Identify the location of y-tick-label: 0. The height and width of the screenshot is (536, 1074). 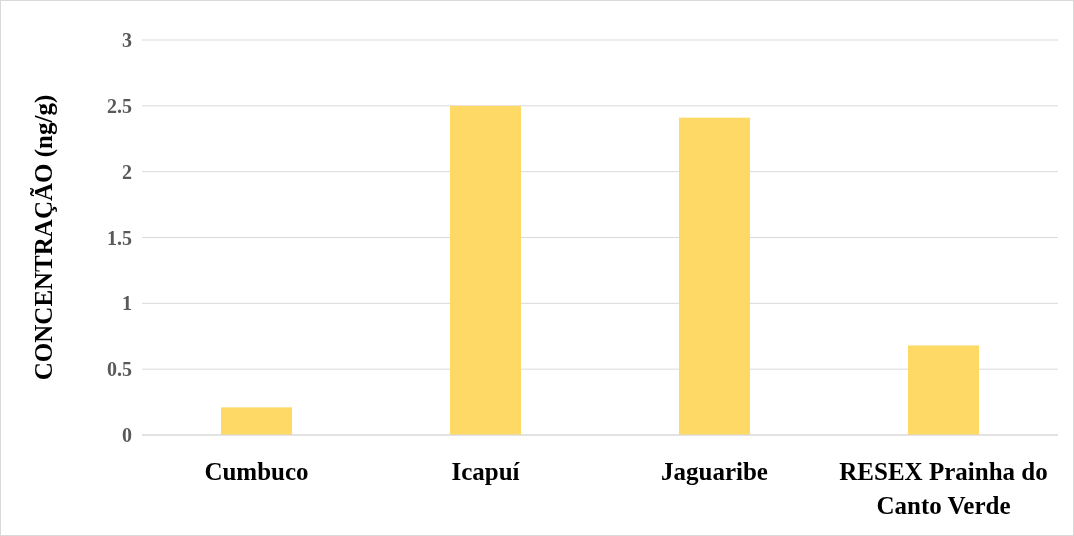
(127, 435).